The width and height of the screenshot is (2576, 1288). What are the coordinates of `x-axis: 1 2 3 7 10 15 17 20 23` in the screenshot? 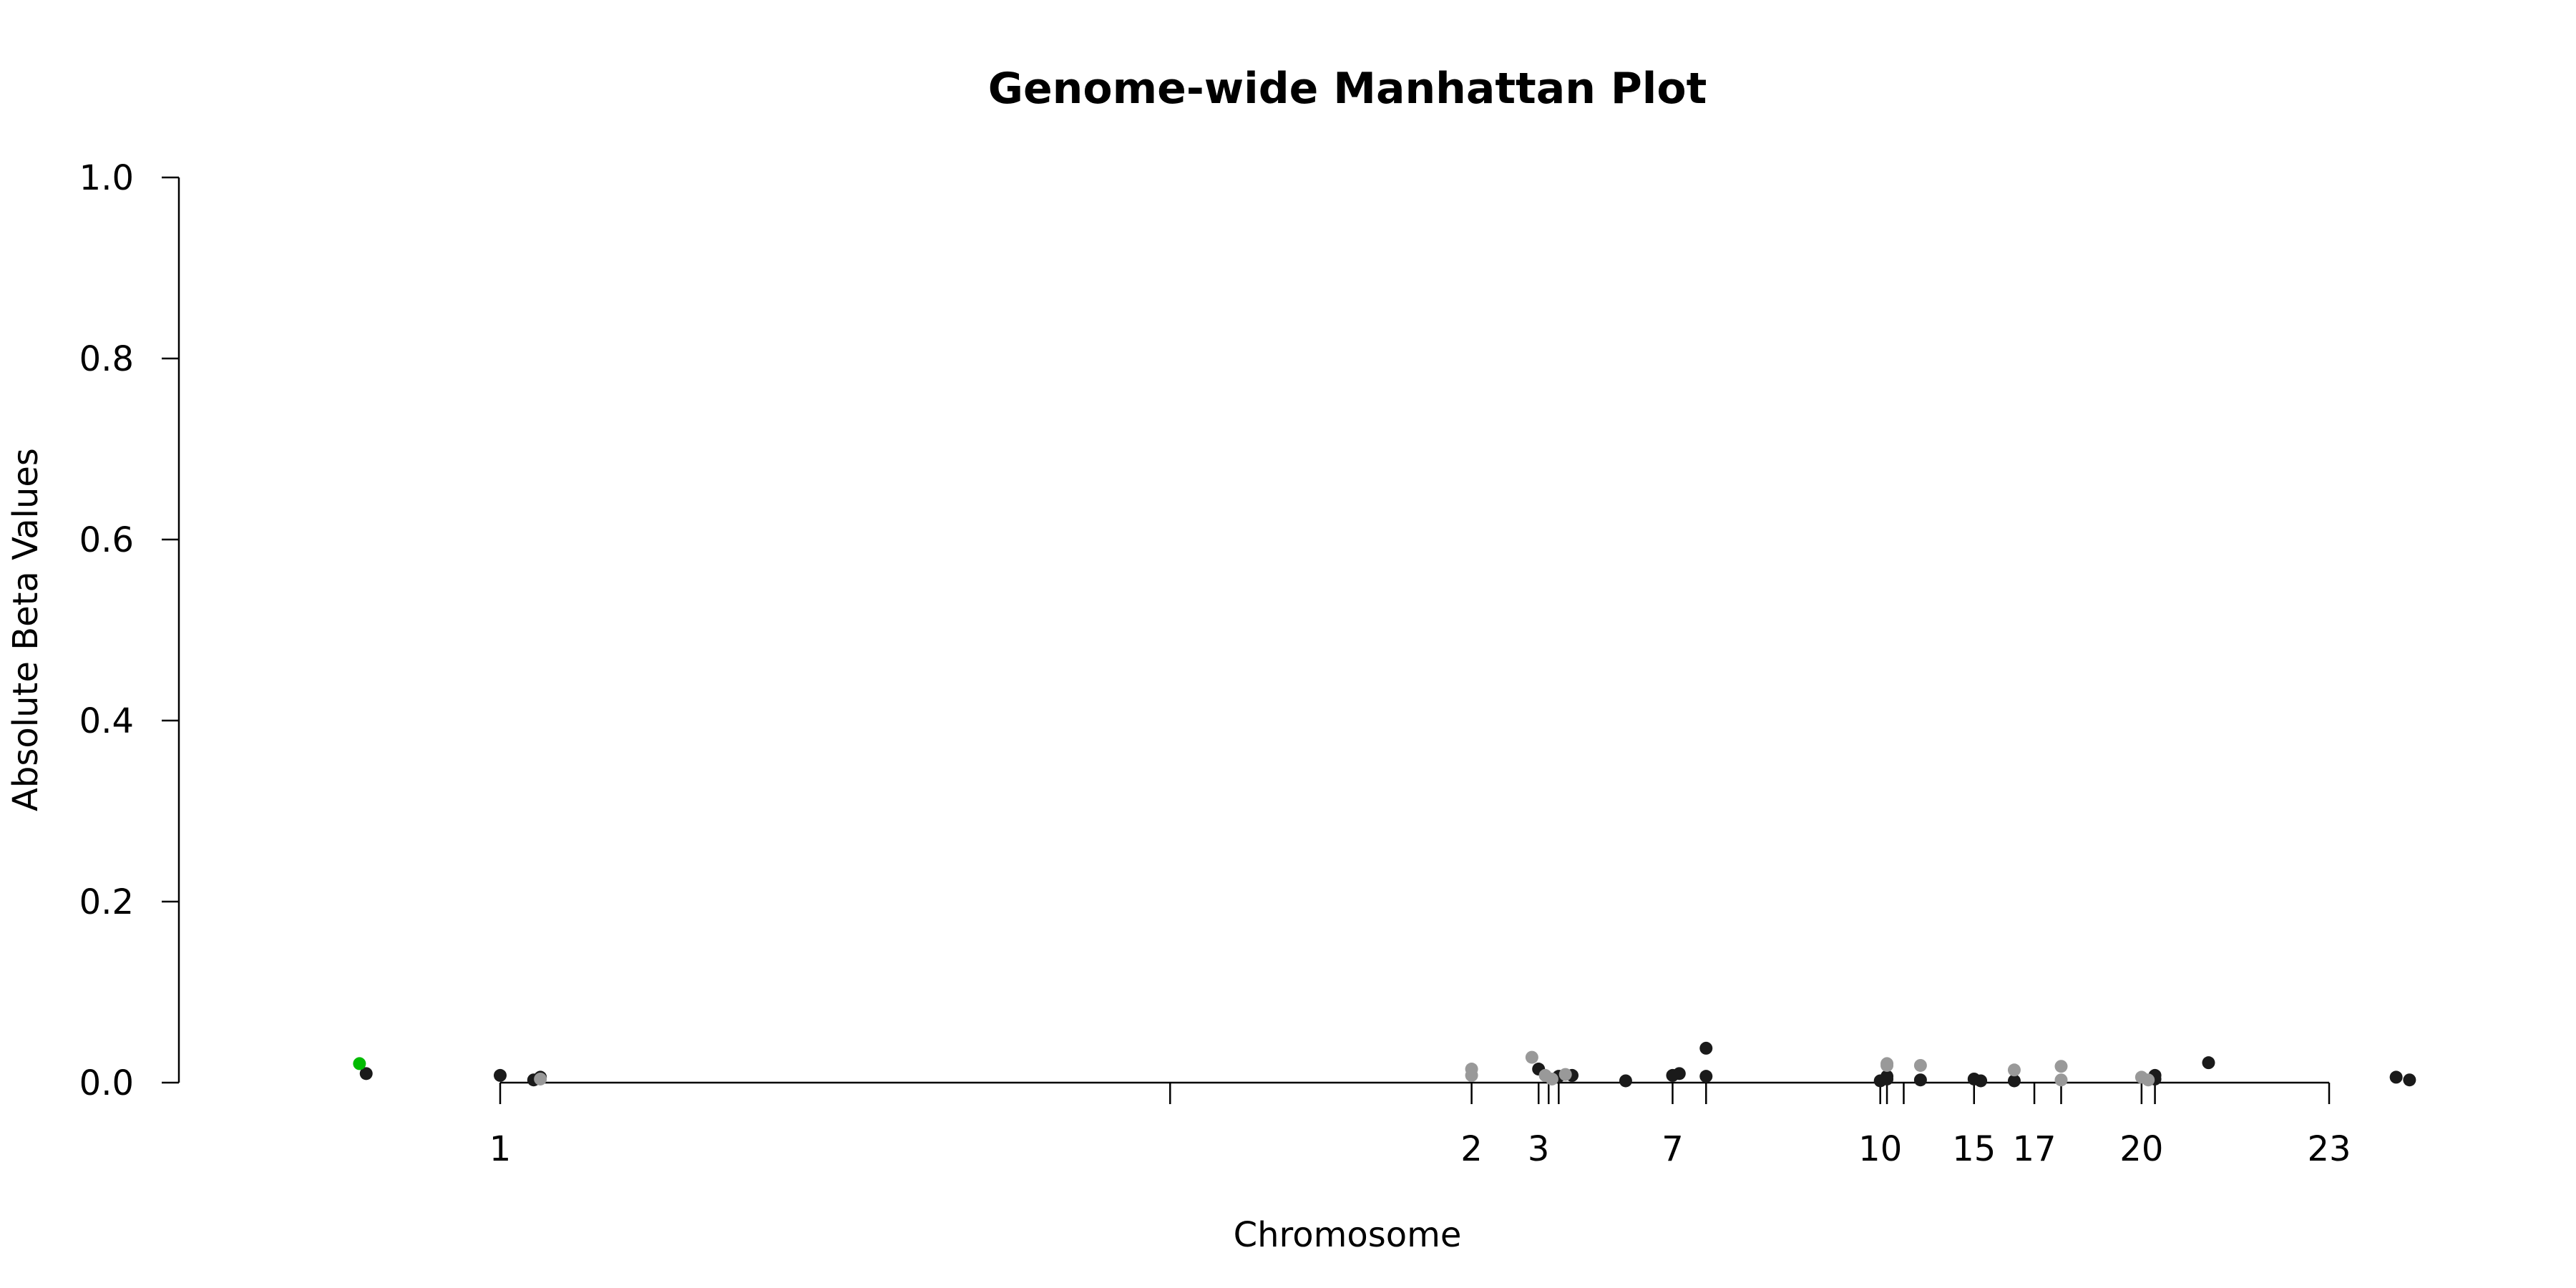 It's located at (1420, 1125).